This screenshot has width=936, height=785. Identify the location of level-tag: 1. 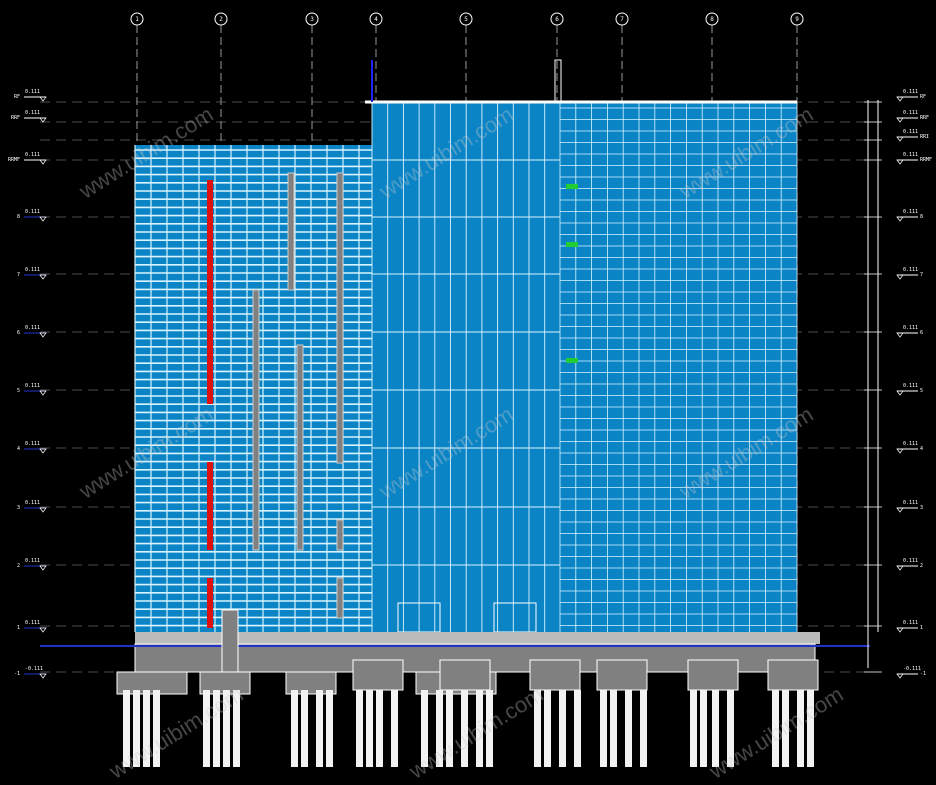
(18, 628).